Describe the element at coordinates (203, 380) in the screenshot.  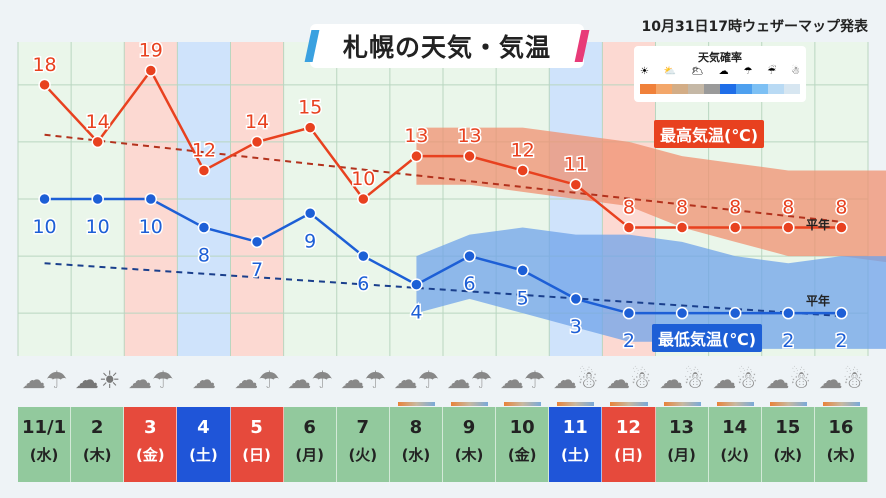
I see `cloud-icon: ☁` at that location.